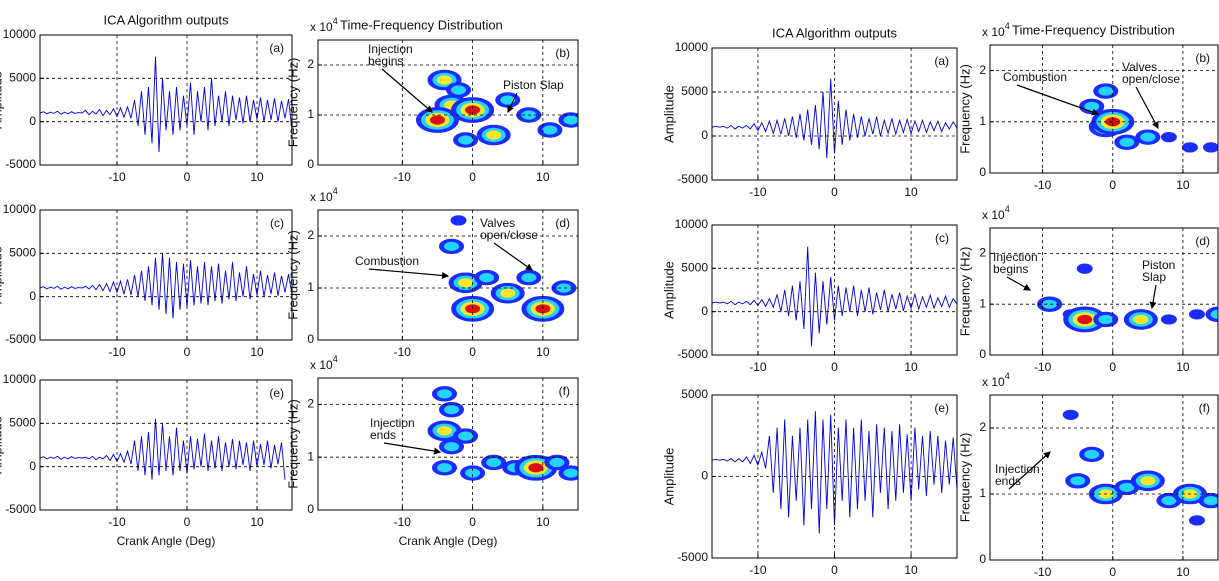  I want to click on axis-multiplier: x 104, so click(996, 213).